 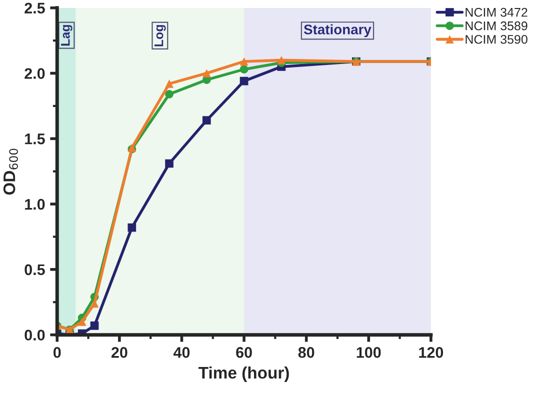 What do you see at coordinates (119, 352) in the screenshot?
I see `x-tick-label: 20` at bounding box center [119, 352].